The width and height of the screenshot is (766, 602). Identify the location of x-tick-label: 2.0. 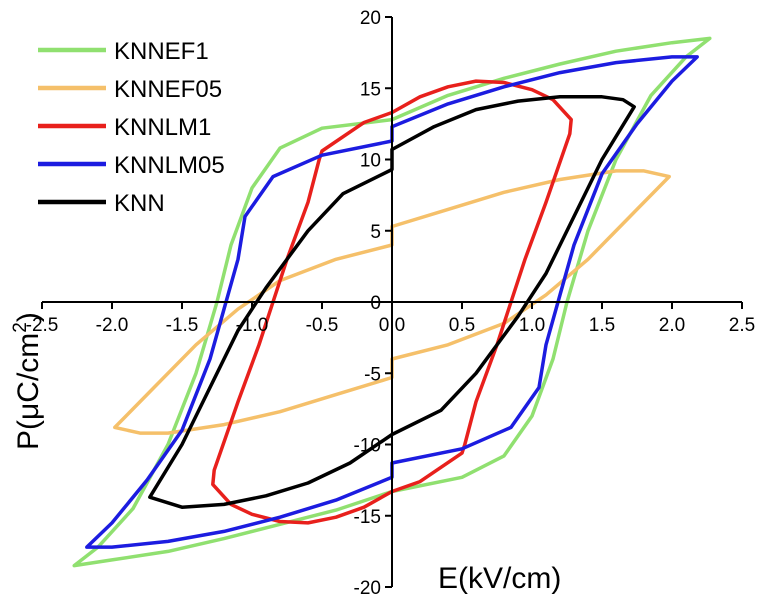
(672, 325).